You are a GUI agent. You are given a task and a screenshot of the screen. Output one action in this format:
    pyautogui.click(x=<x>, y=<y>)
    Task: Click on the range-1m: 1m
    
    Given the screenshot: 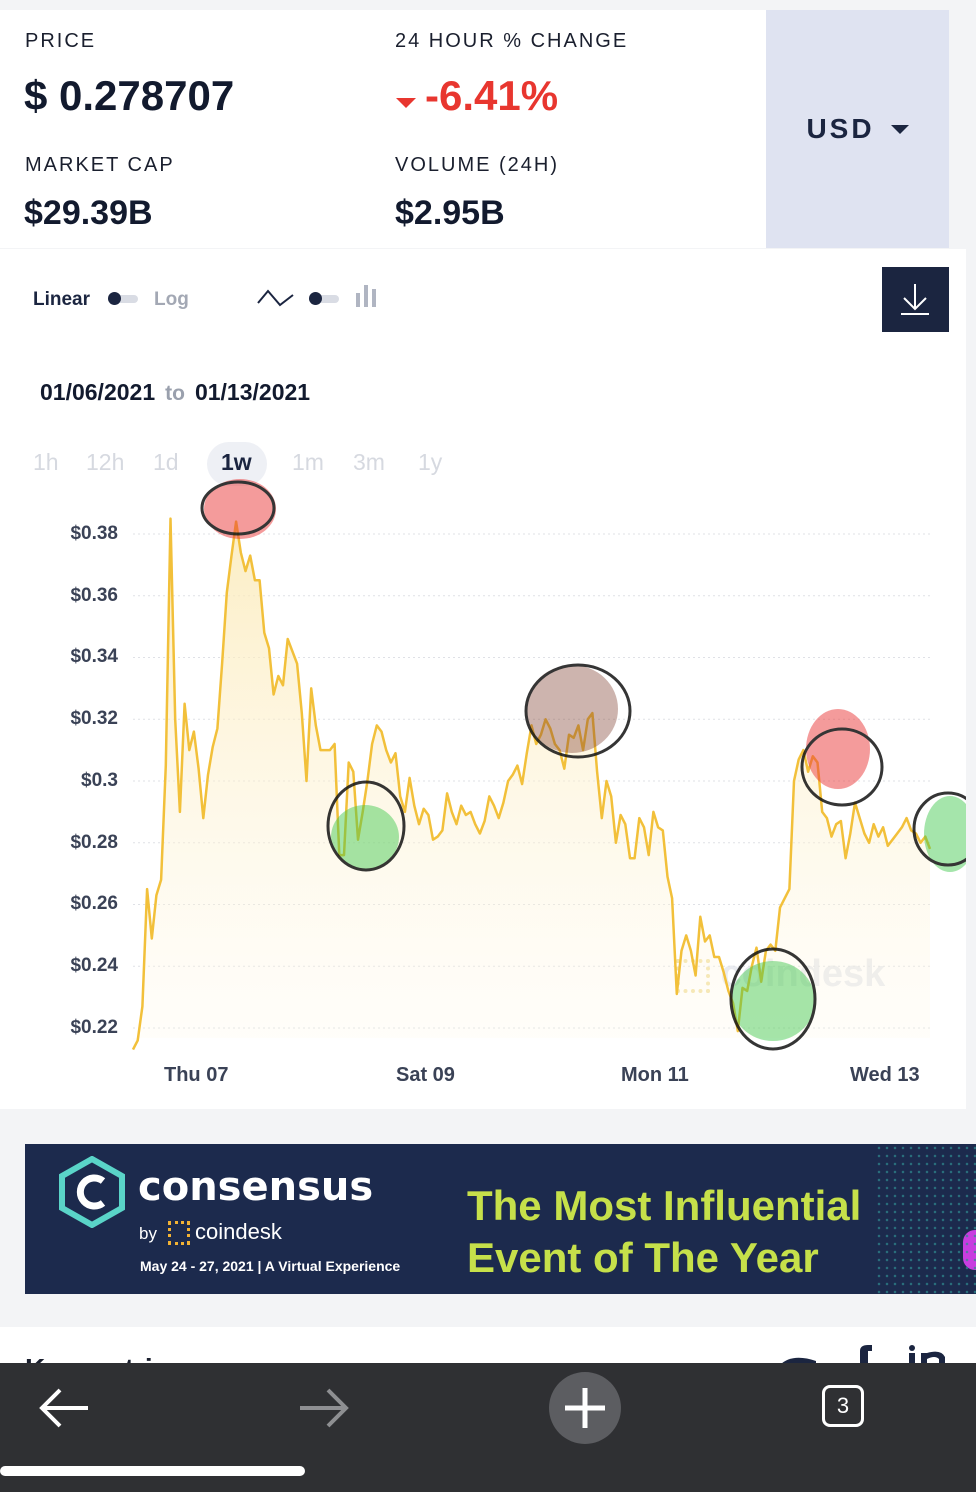 What is the action you would take?
    pyautogui.click(x=308, y=462)
    